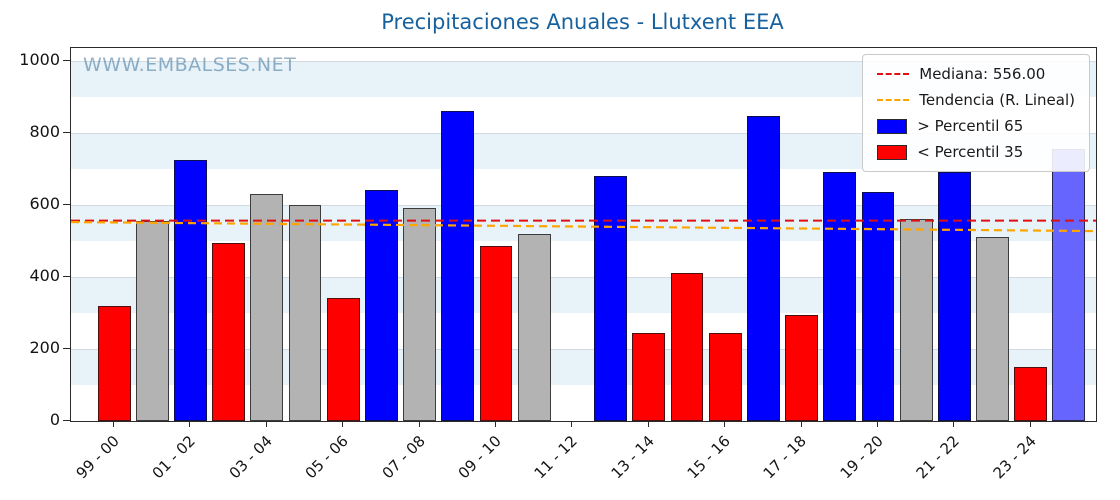 Image resolution: width=1120 pixels, height=500 pixels. Describe the element at coordinates (39, 59) in the screenshot. I see `y-tick-label: 1000` at that location.